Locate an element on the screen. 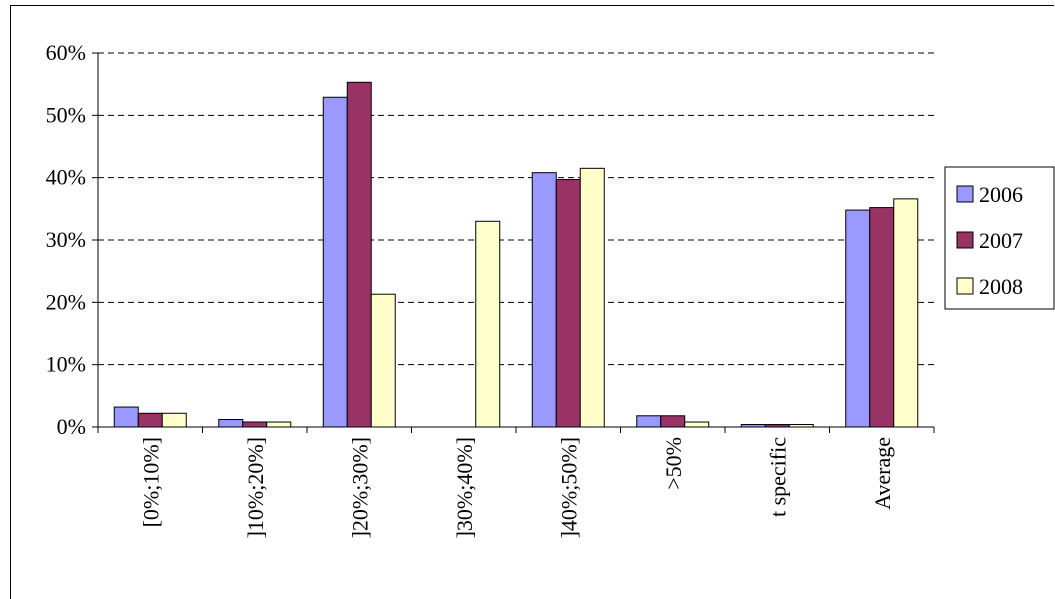  x-tick-label: Average is located at coordinates (882, 473).